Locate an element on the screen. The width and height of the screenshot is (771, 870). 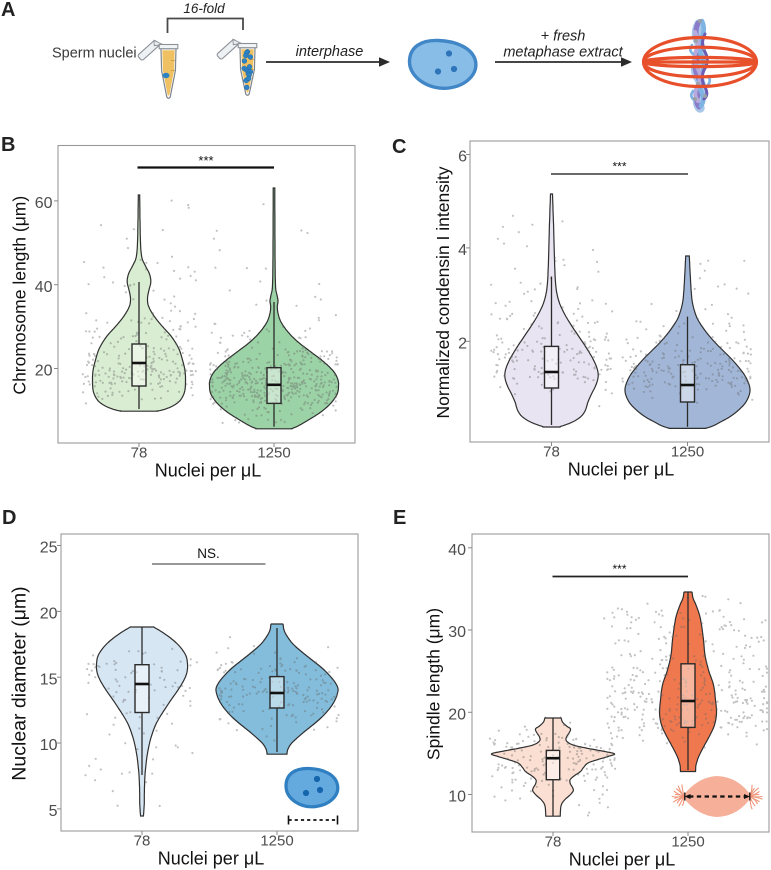
svg-text: interphase is located at coordinates (330, 52).